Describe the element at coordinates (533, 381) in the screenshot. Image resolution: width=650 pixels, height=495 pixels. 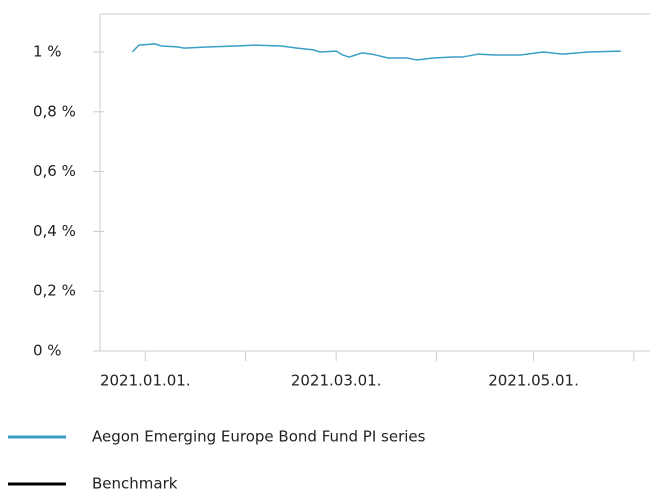
I see `x-tick-label: 2021.05.01.` at that location.